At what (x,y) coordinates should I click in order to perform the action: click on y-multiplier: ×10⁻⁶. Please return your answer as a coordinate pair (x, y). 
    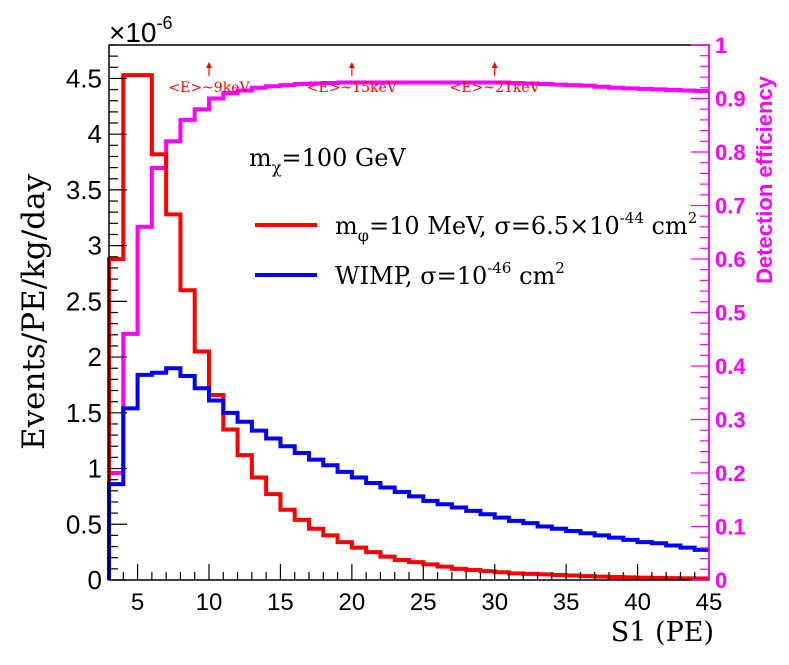
    Looking at the image, I should click on (141, 30).